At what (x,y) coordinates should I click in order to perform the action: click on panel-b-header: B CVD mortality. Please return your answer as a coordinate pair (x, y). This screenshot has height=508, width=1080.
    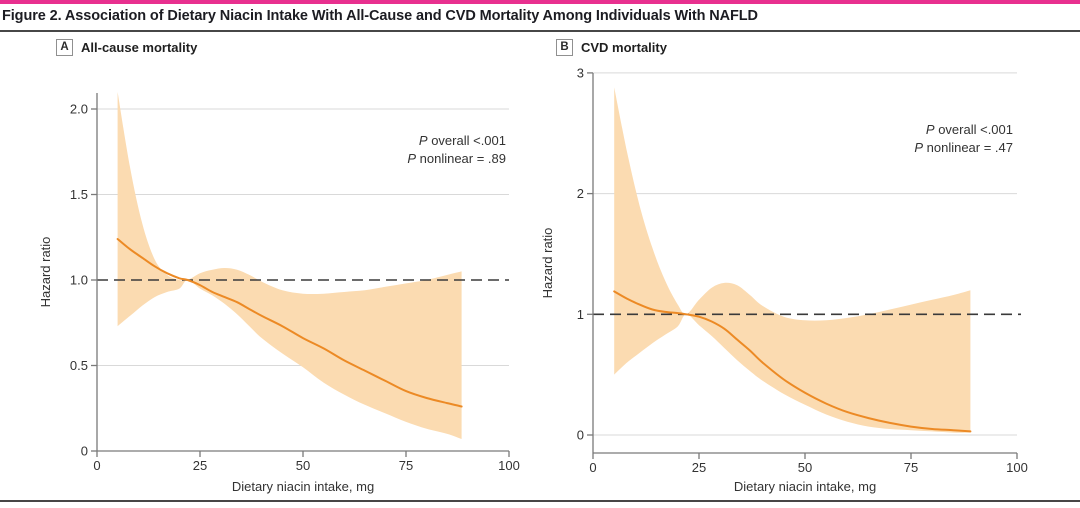
    Looking at the image, I should click on (611, 47).